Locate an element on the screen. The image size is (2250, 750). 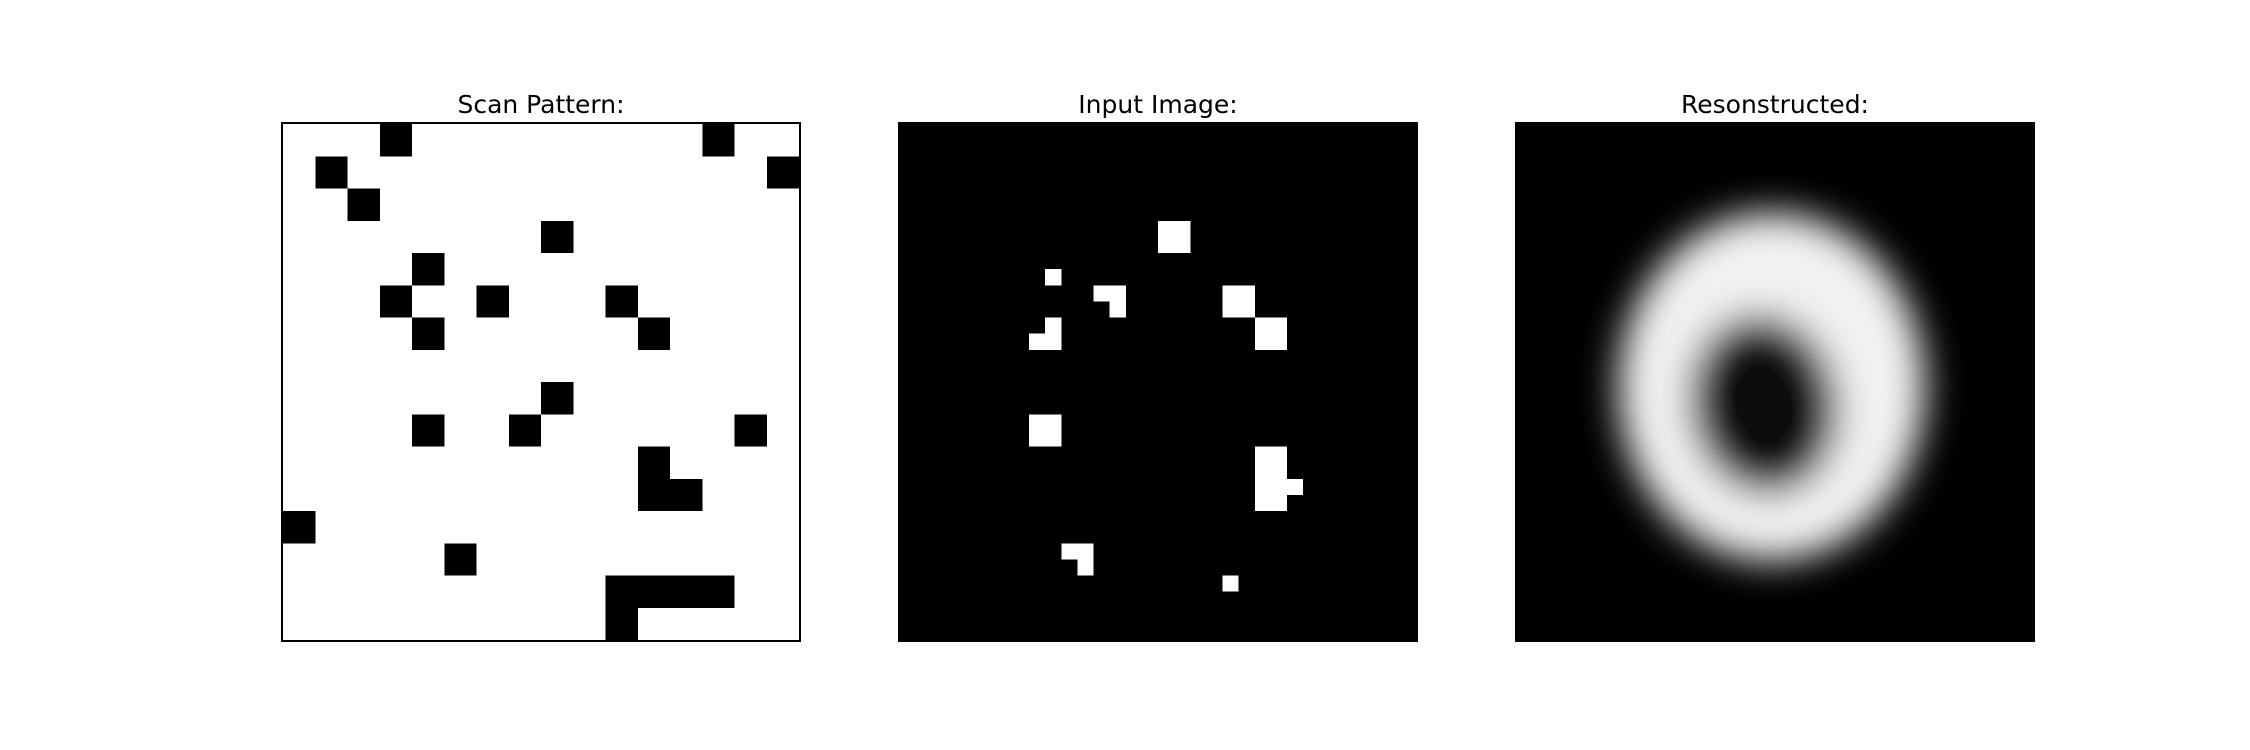
reconstructed-title: Resonstructed: is located at coordinates (1775, 104).